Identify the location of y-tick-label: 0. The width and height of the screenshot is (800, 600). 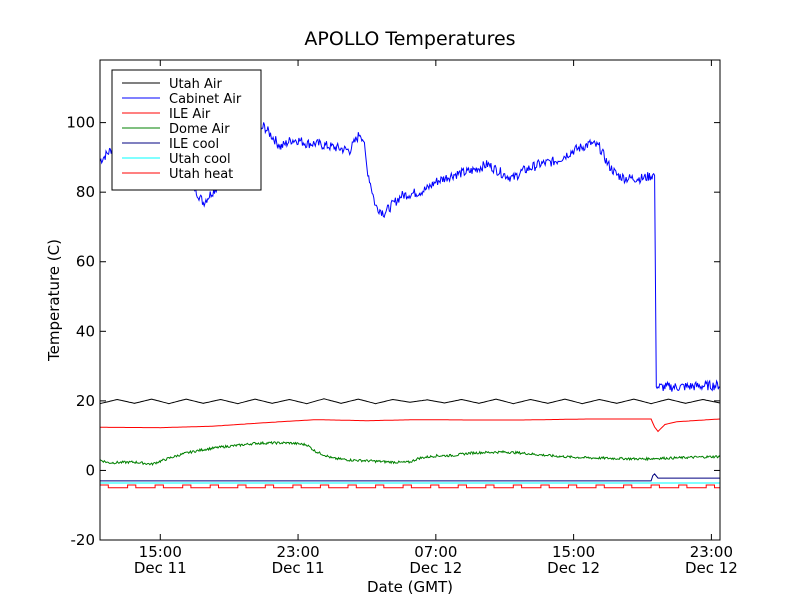
(90, 470).